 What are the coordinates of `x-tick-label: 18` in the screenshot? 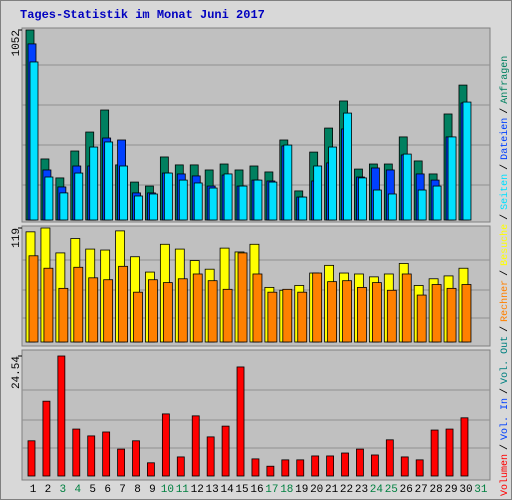 It's located at (286, 490).